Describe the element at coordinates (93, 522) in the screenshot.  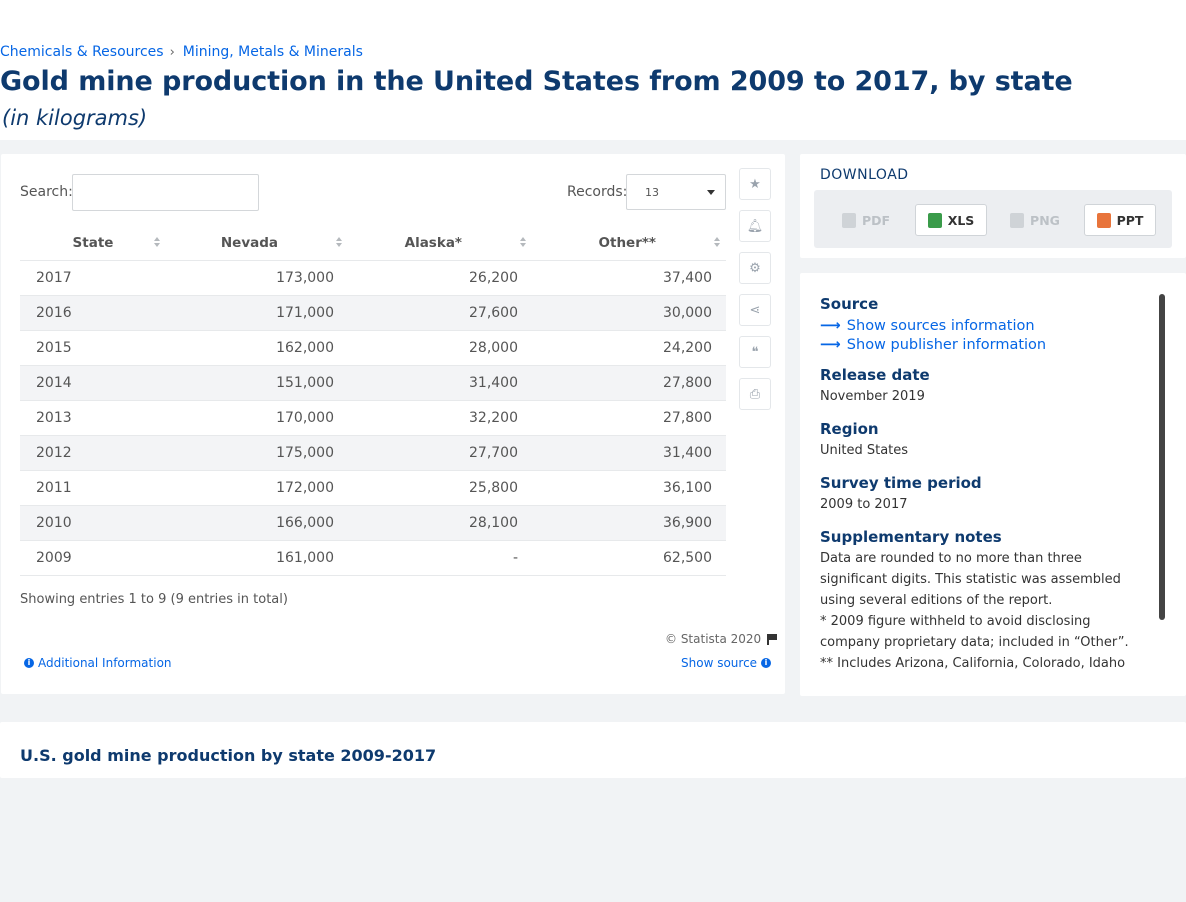
I see `table-cell-year: 2010` at that location.